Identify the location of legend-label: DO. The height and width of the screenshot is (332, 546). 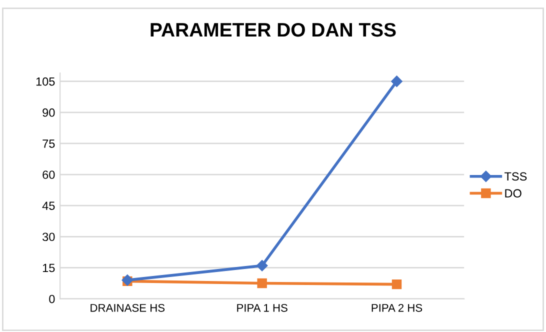
(513, 193).